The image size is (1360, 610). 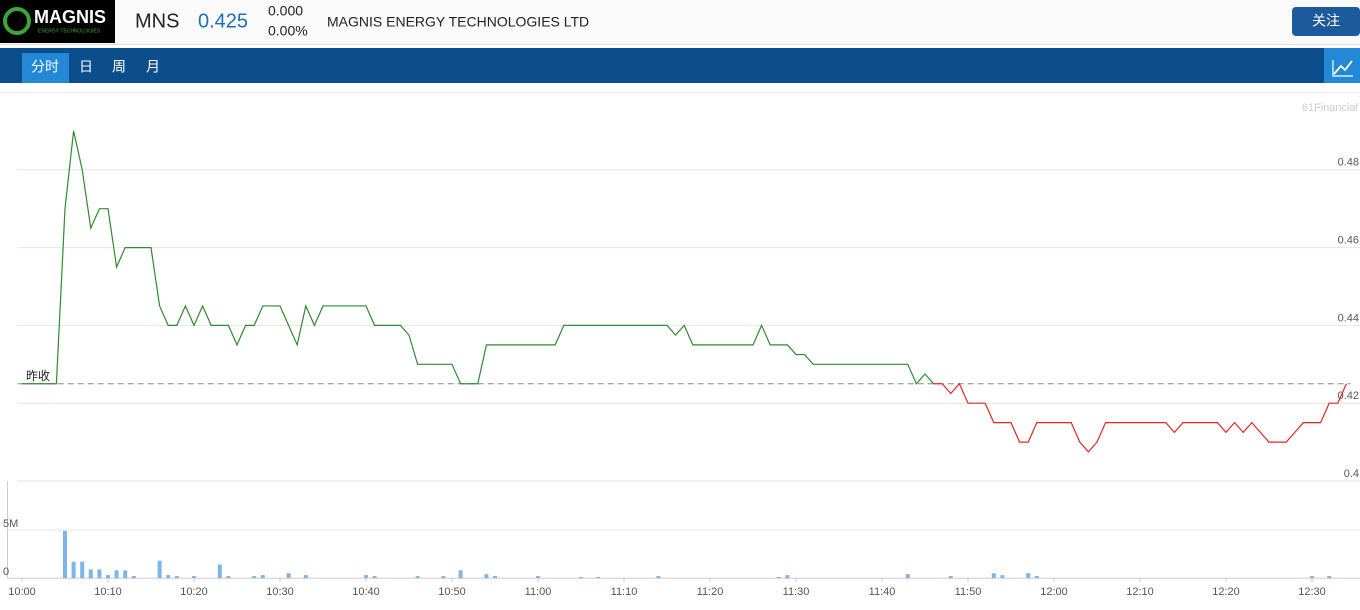 What do you see at coordinates (69, 31) in the screenshot?
I see `logo-sub: ENERGY TECHNOLOGIES` at bounding box center [69, 31].